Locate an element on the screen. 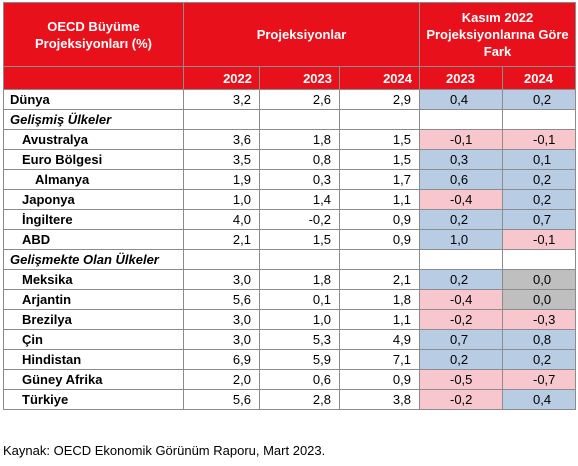 The width and height of the screenshot is (578, 466). group-label: Gelişmiş Ülkeler is located at coordinates (93, 119).